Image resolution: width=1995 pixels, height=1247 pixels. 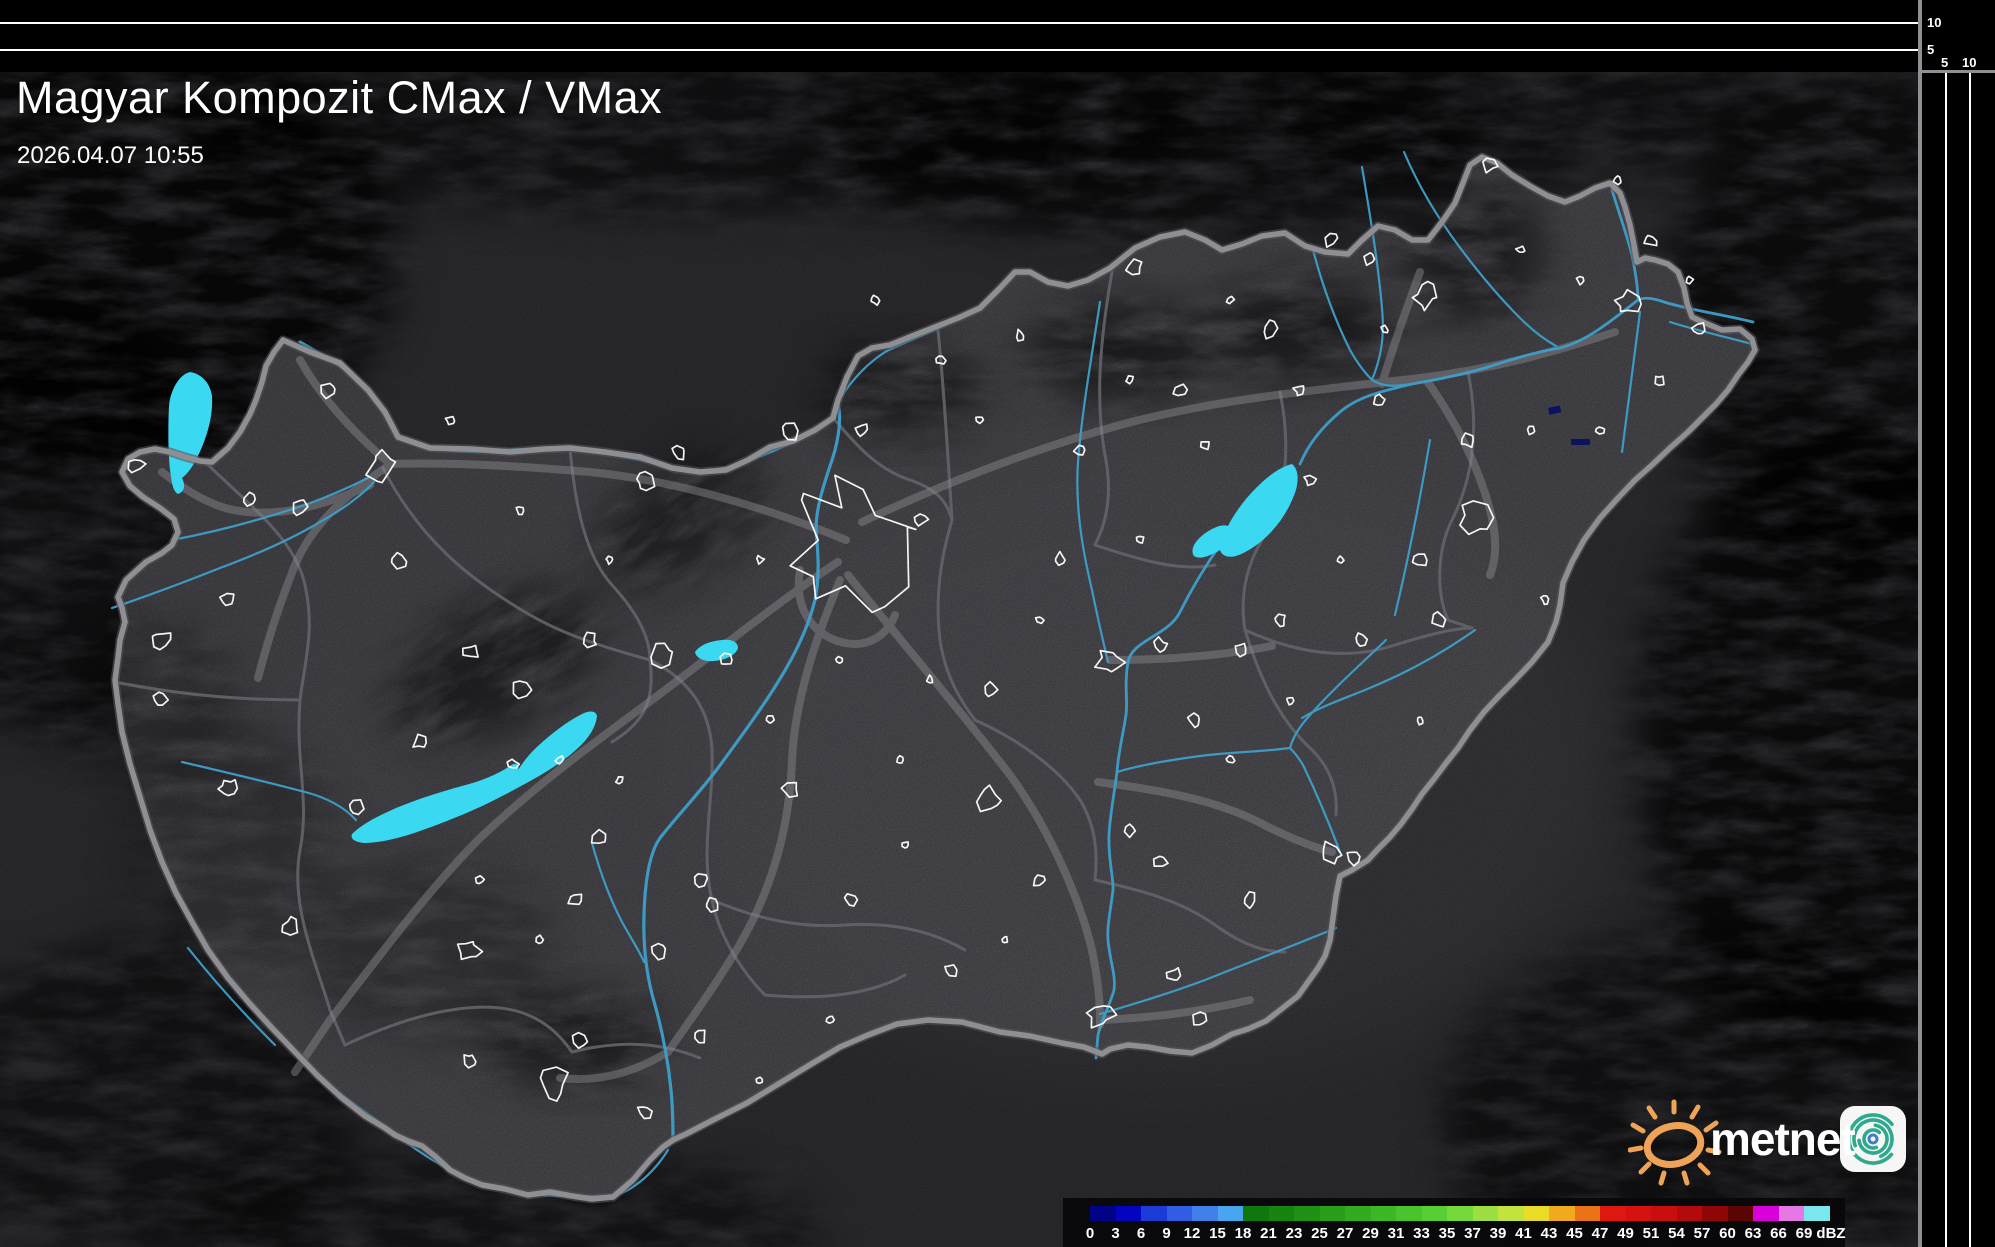 I want to click on metnet-app-icon, so click(x=1873, y=1139).